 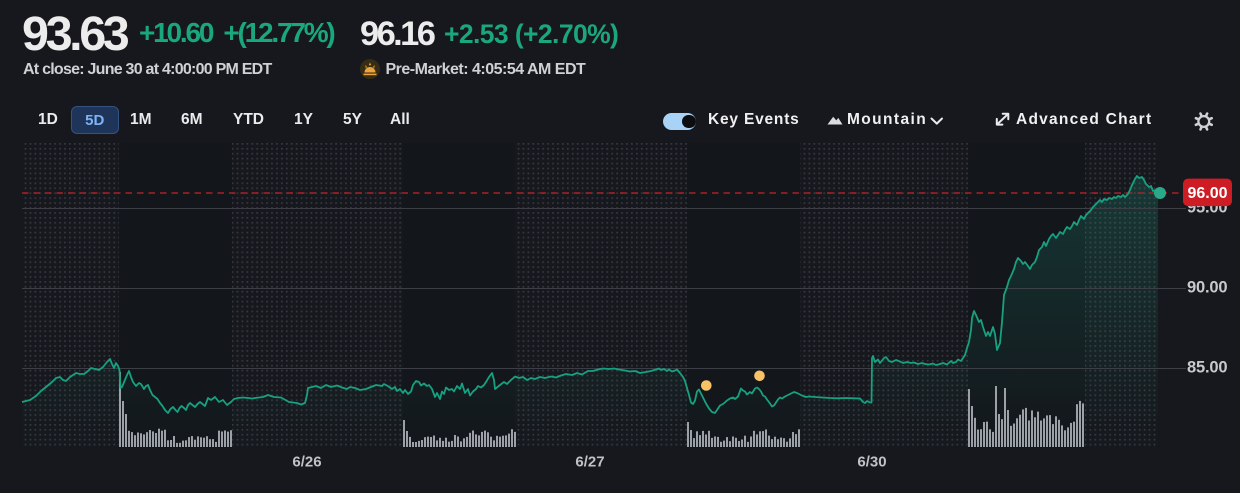 I want to click on svg-text: 90.00, so click(x=1207, y=288).